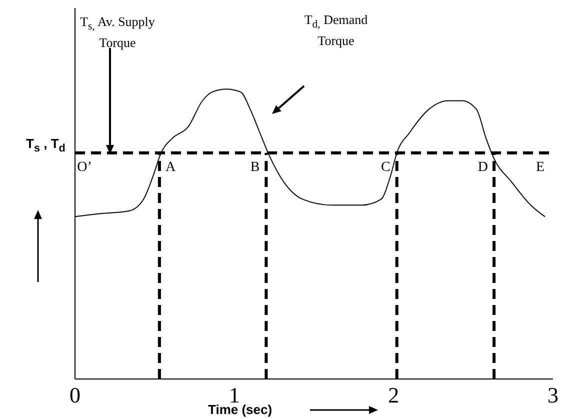 The height and width of the screenshot is (419, 571). I want to click on annotation: B, so click(255, 167).